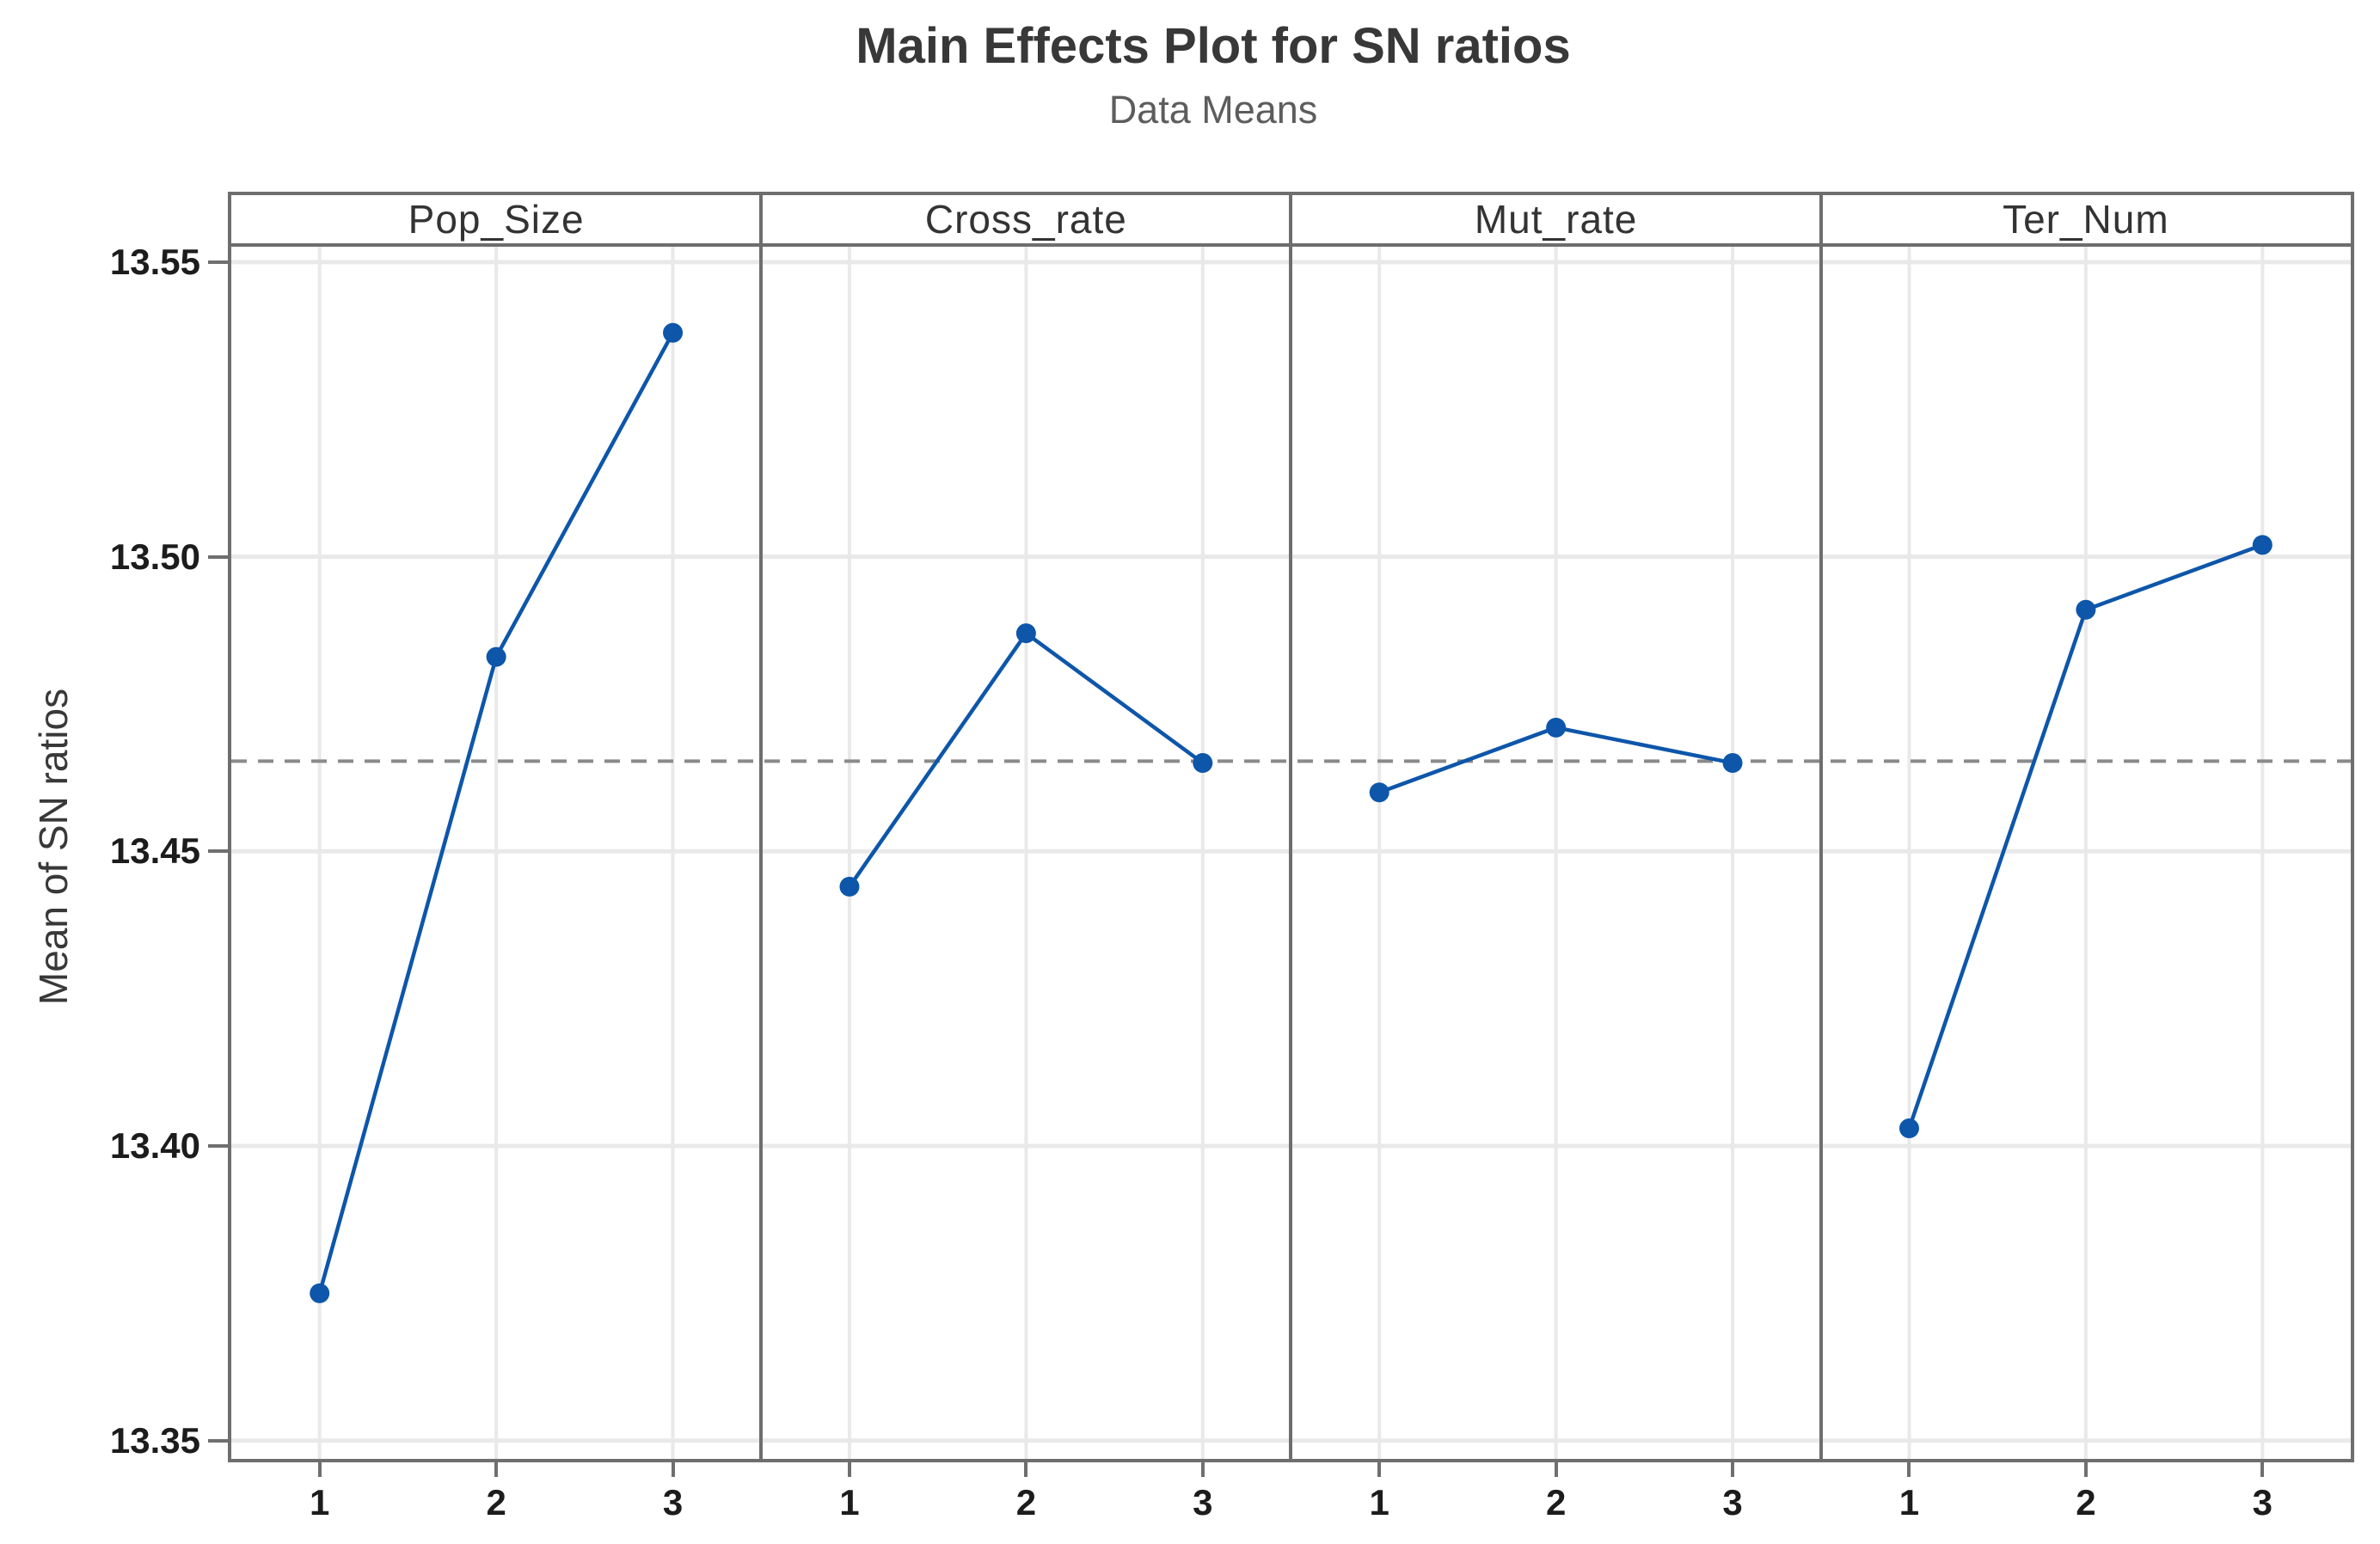  Describe the element at coordinates (154, 261) in the screenshot. I see `y-tick-label: 13.55` at that location.